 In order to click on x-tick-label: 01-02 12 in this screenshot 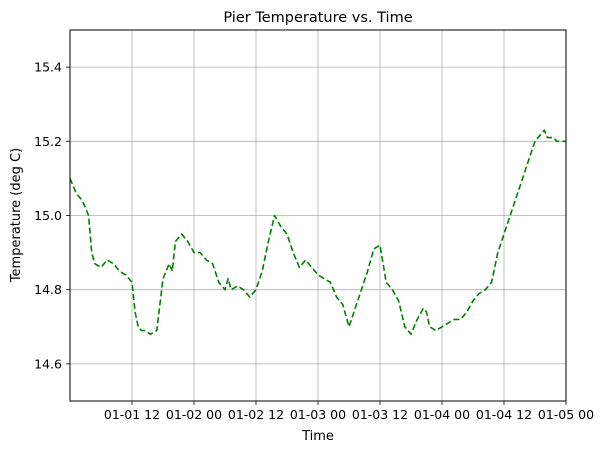, I will do `click(256, 414)`.